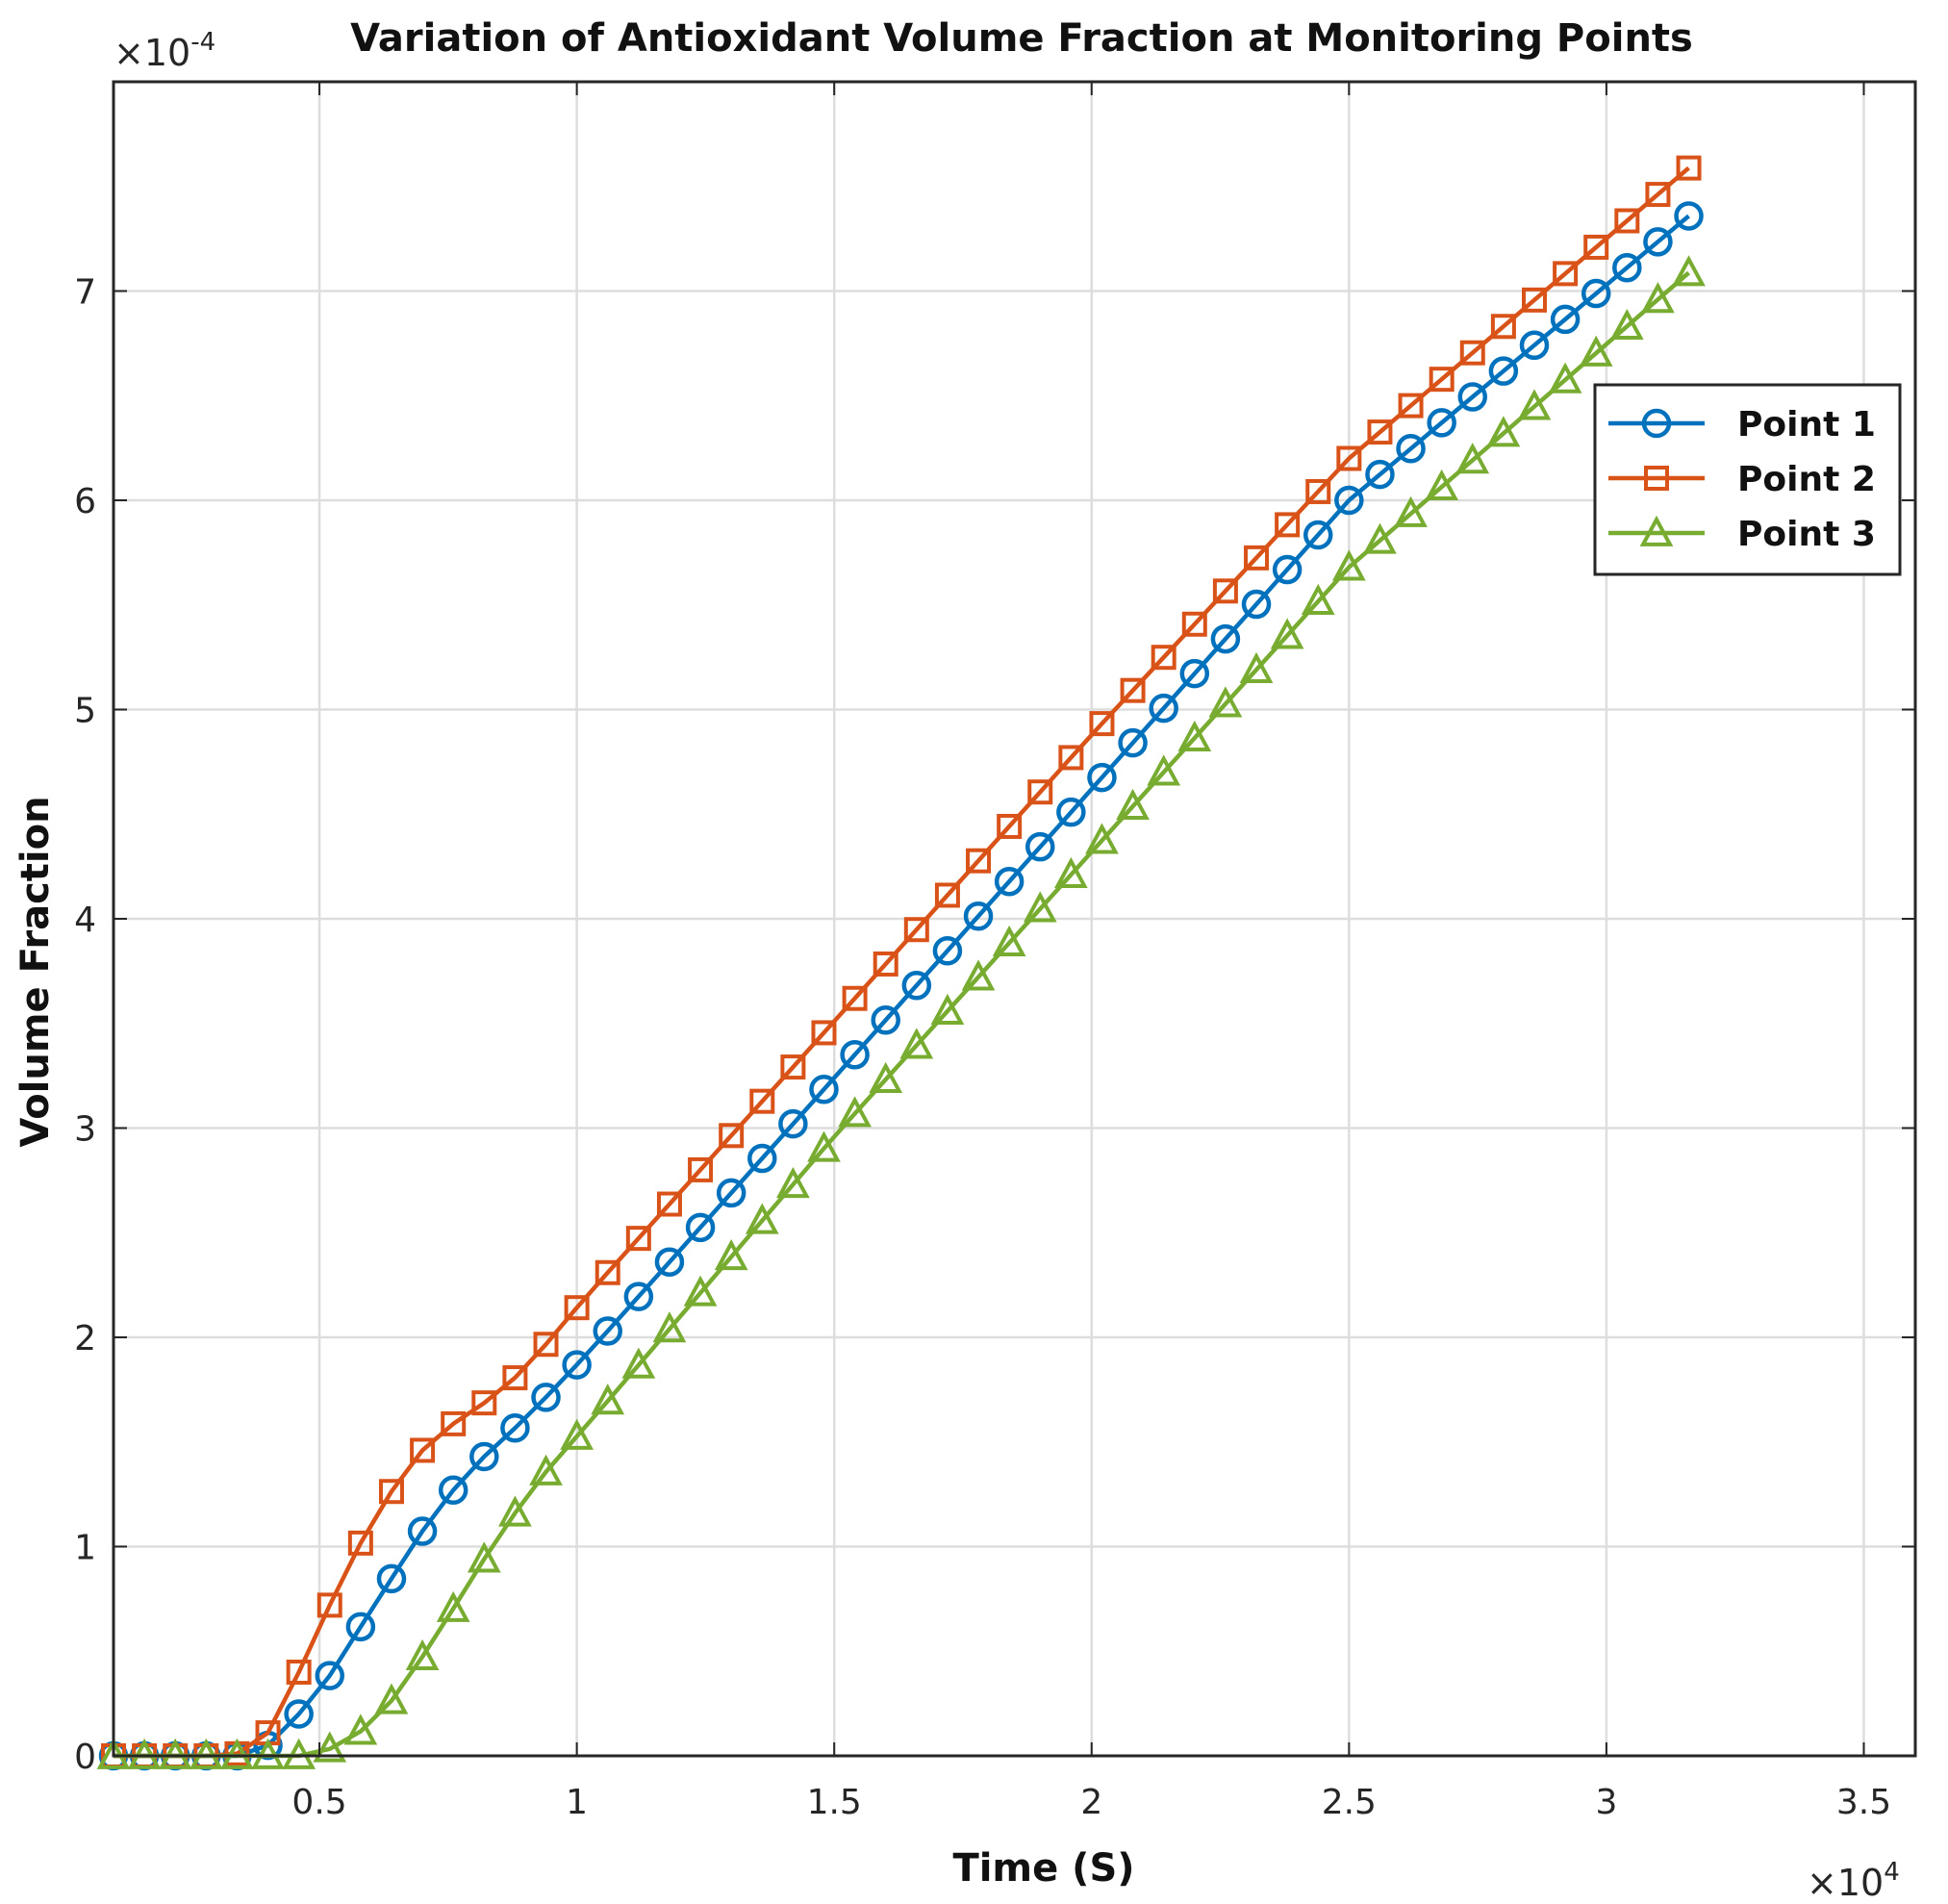 The image size is (1948, 1904). What do you see at coordinates (1853, 1881) in the screenshot?
I see `x-axis-multiplier: ×10⁴` at bounding box center [1853, 1881].